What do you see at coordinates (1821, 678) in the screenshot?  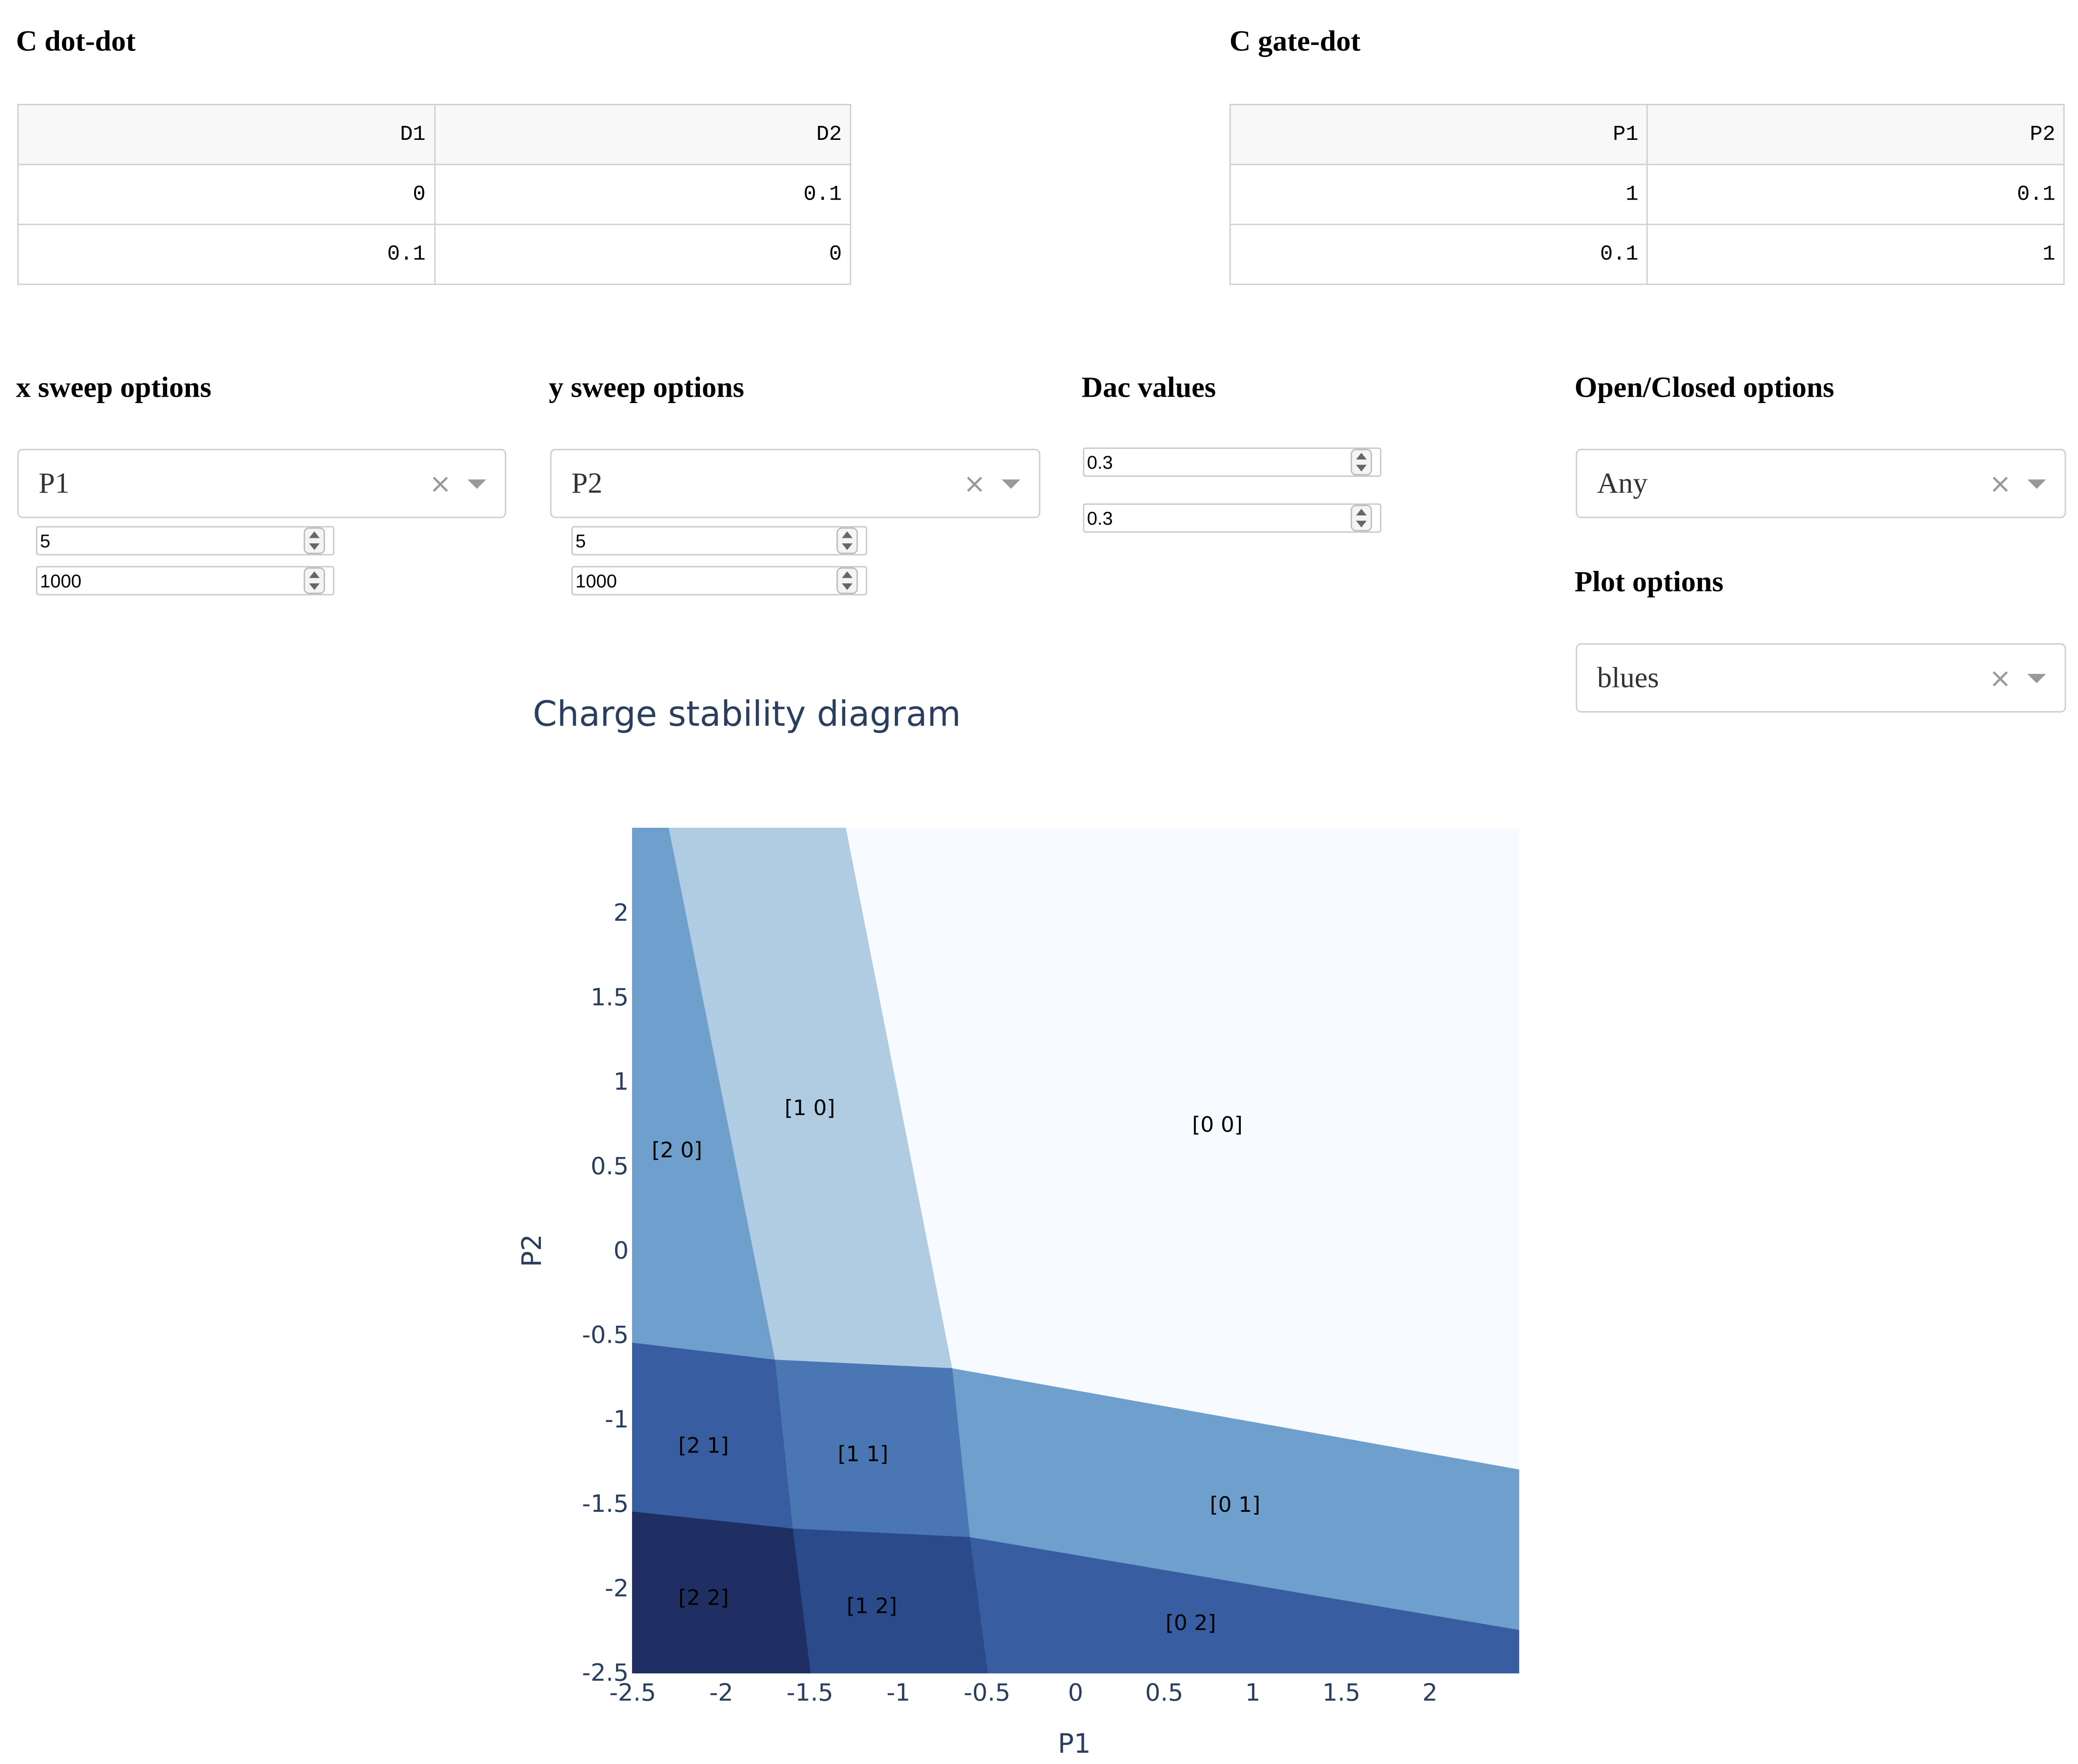 I see `plot-options-dropdown: blues ×` at bounding box center [1821, 678].